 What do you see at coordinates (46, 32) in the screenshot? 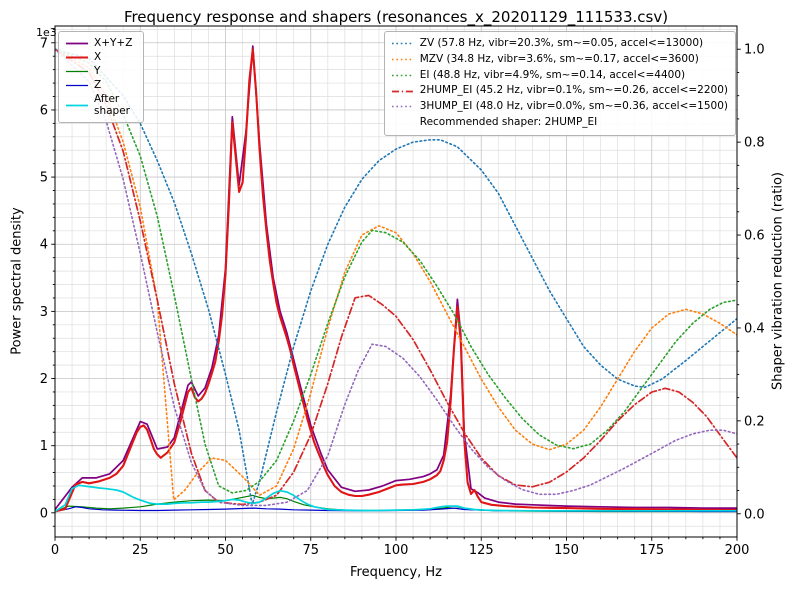
I see `axis-offset-text: 1e3` at bounding box center [46, 32].